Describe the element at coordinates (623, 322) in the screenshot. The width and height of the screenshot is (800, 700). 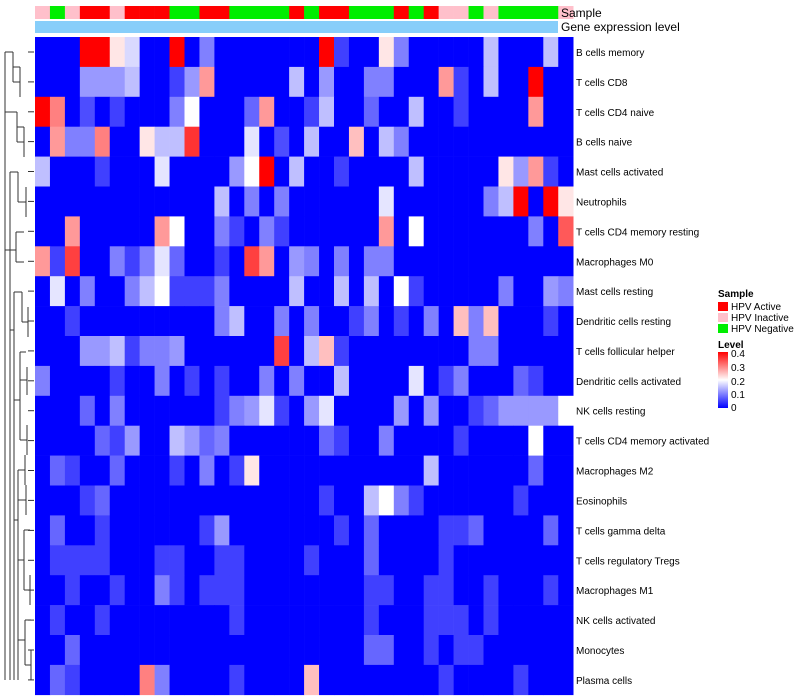
I see `row-label: Dendritic cells resting` at that location.